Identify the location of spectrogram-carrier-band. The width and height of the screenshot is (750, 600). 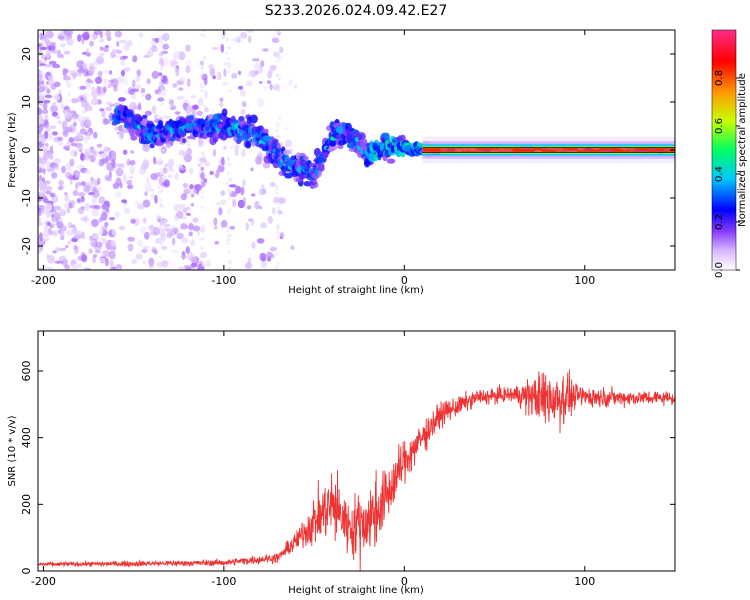
(548, 150).